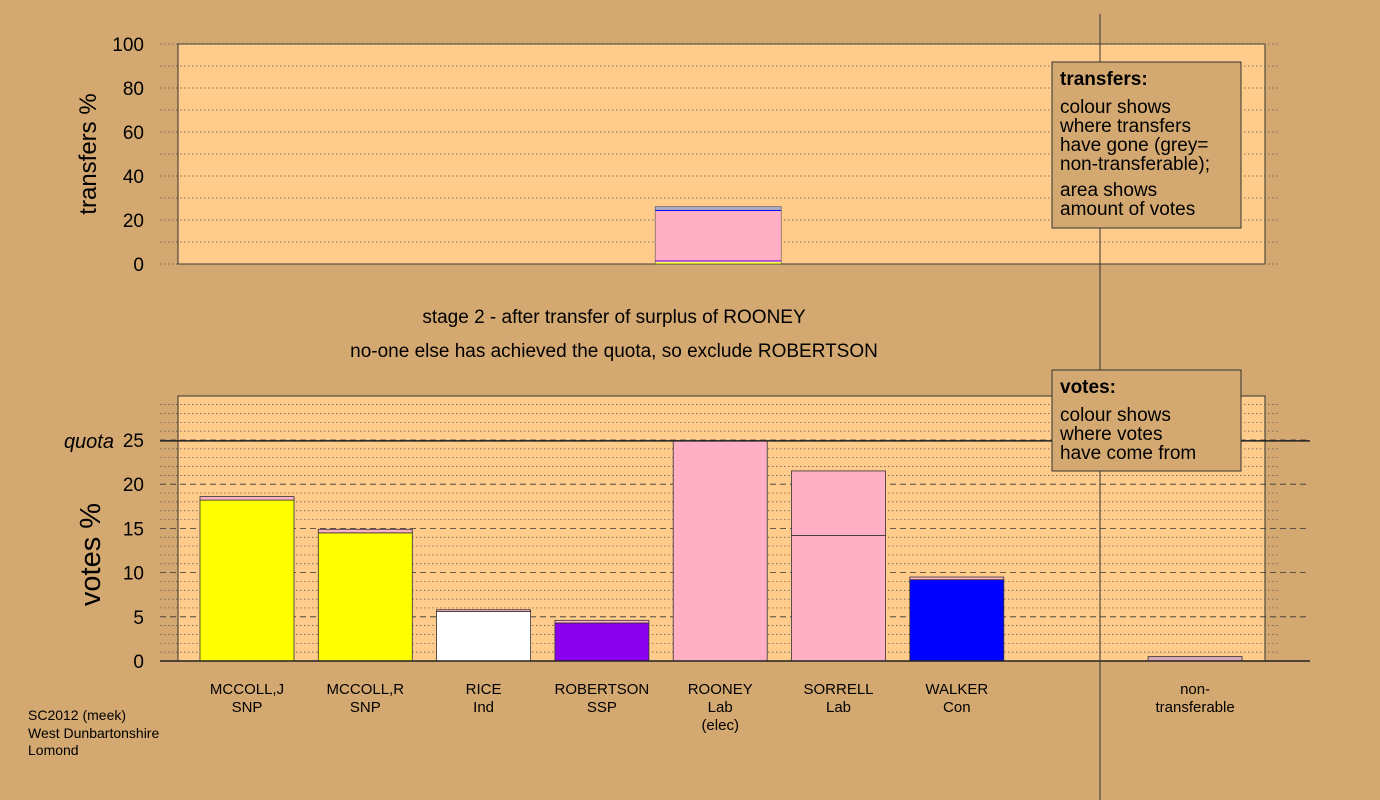 Image resolution: width=1380 pixels, height=800 pixels. Describe the element at coordinates (133, 574) in the screenshot. I see `votes-y-tick-label: 10` at that location.